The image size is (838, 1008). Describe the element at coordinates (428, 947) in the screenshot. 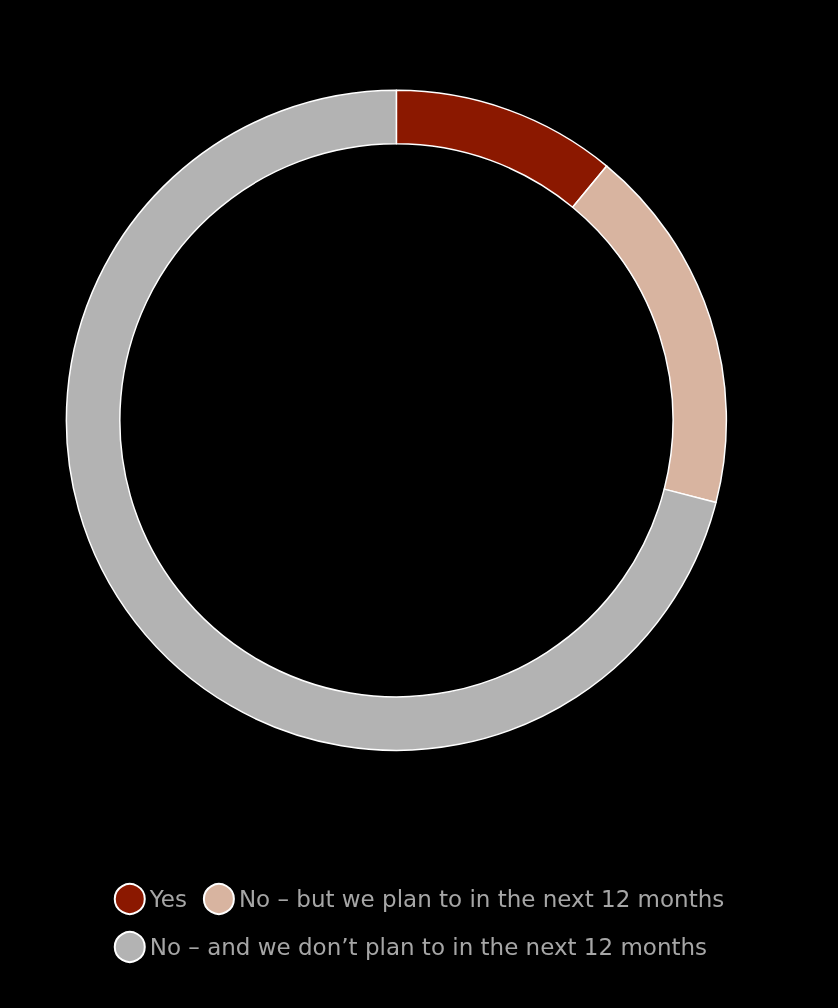

I see `legend-label: No – and we don’t plan to in the next 12 months` at that location.